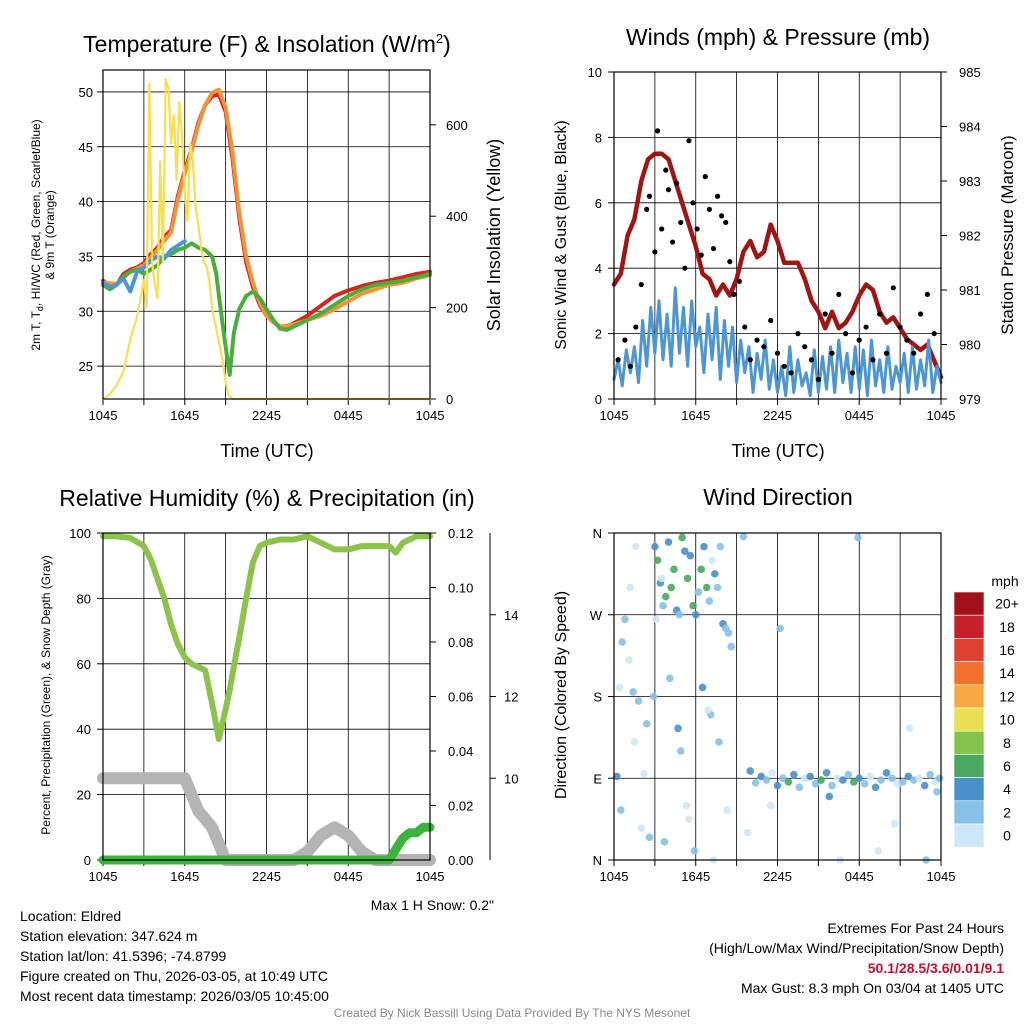 This screenshot has height=1024, width=1024. I want to click on rh-y2tick-label: 0.12, so click(460, 533).